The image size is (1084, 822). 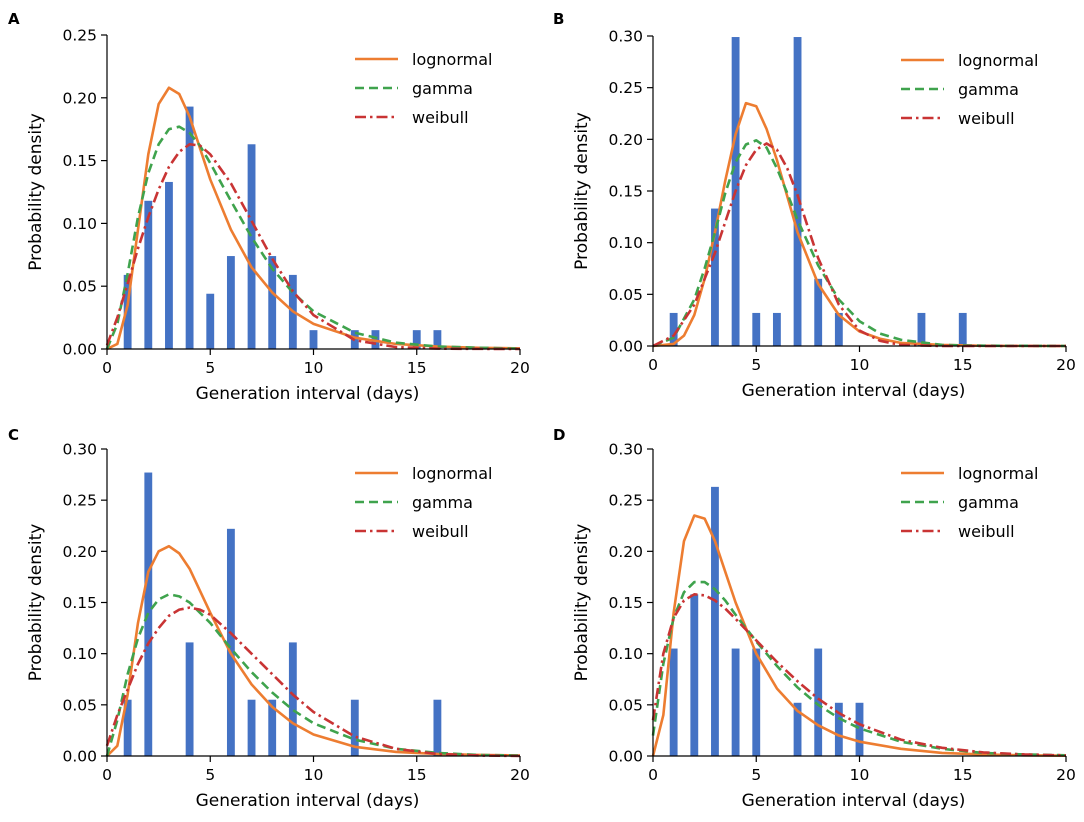 I want to click on x-tick-label: 0, so click(x=107, y=775).